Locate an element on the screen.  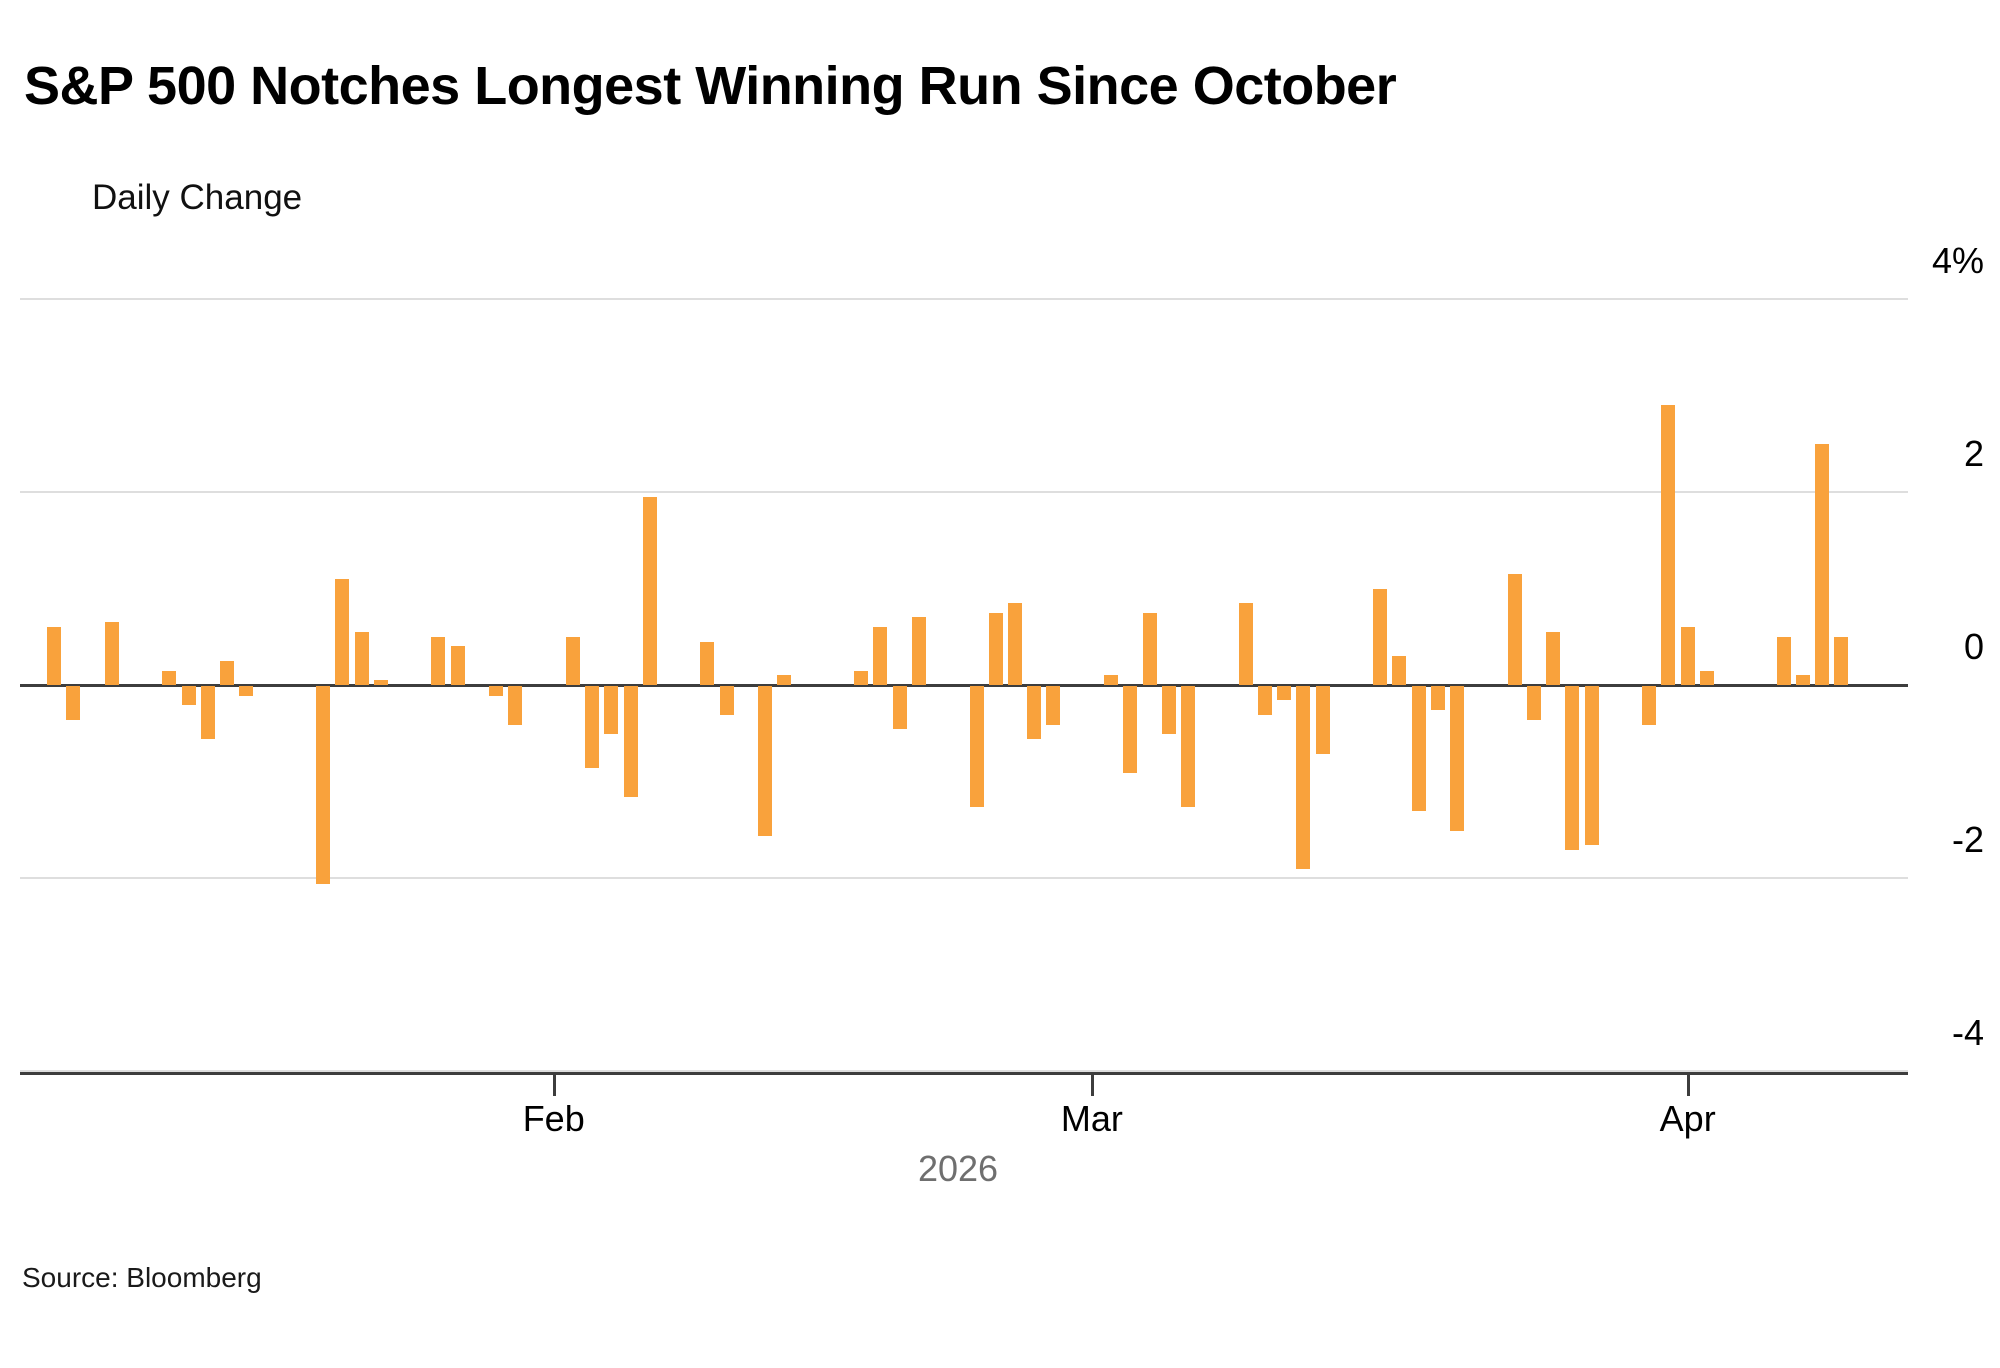
x-axis-label: Feb is located at coordinates (553, 1118).